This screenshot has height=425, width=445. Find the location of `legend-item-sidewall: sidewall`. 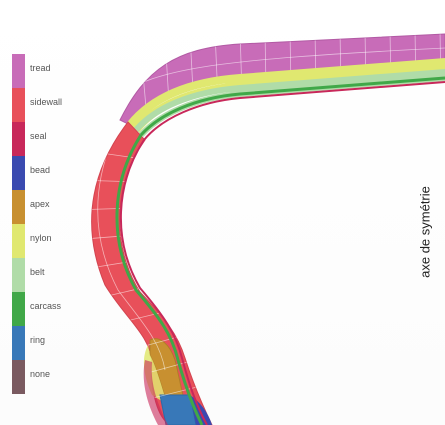

legend-item-sidewall: sidewall is located at coordinates (57, 105).